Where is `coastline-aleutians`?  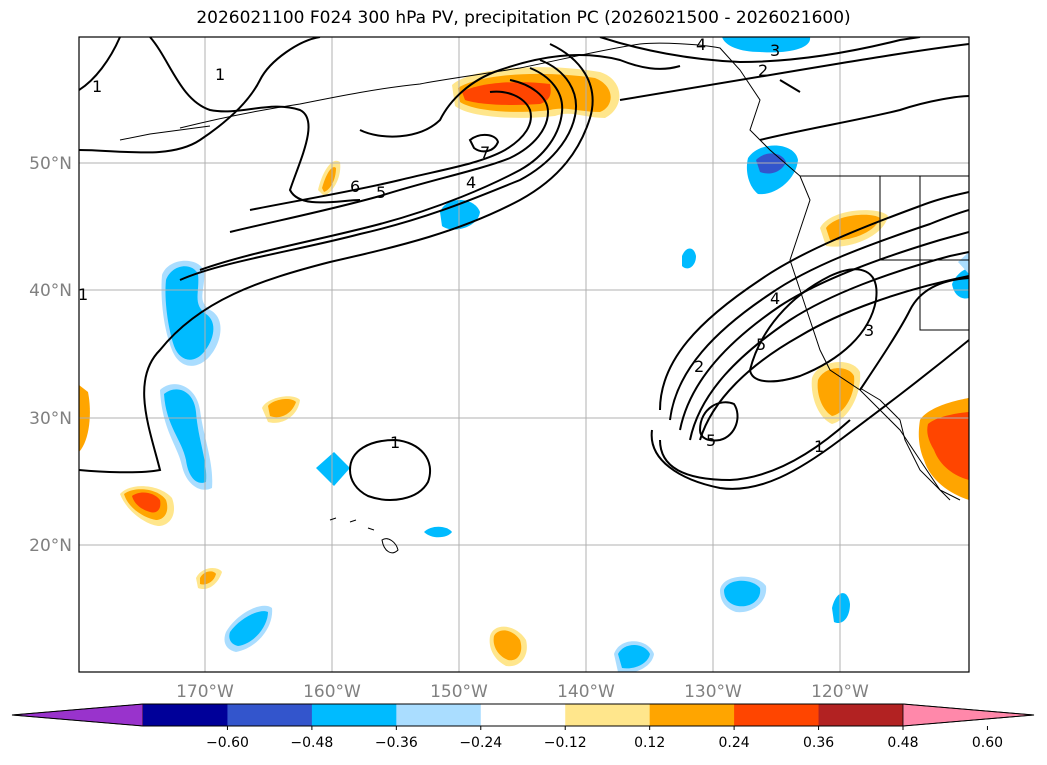
coastline-aleutians is located at coordinates (165, 133).